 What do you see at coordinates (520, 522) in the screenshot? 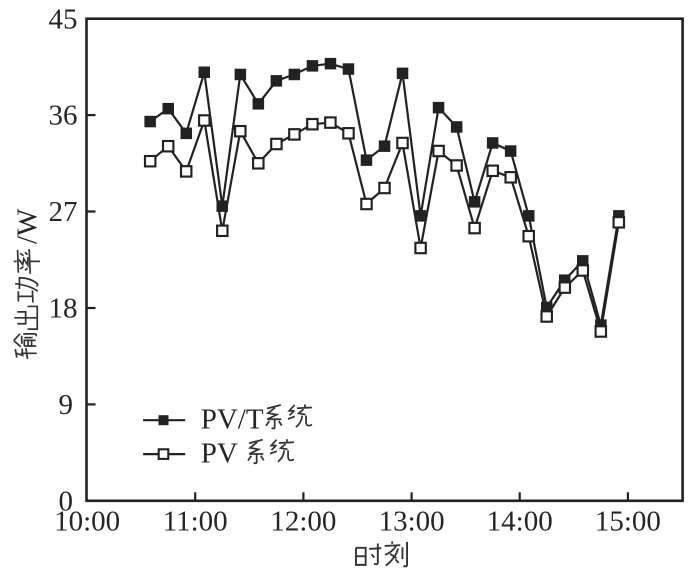
I see `svg-text: 14:00` at bounding box center [520, 522].